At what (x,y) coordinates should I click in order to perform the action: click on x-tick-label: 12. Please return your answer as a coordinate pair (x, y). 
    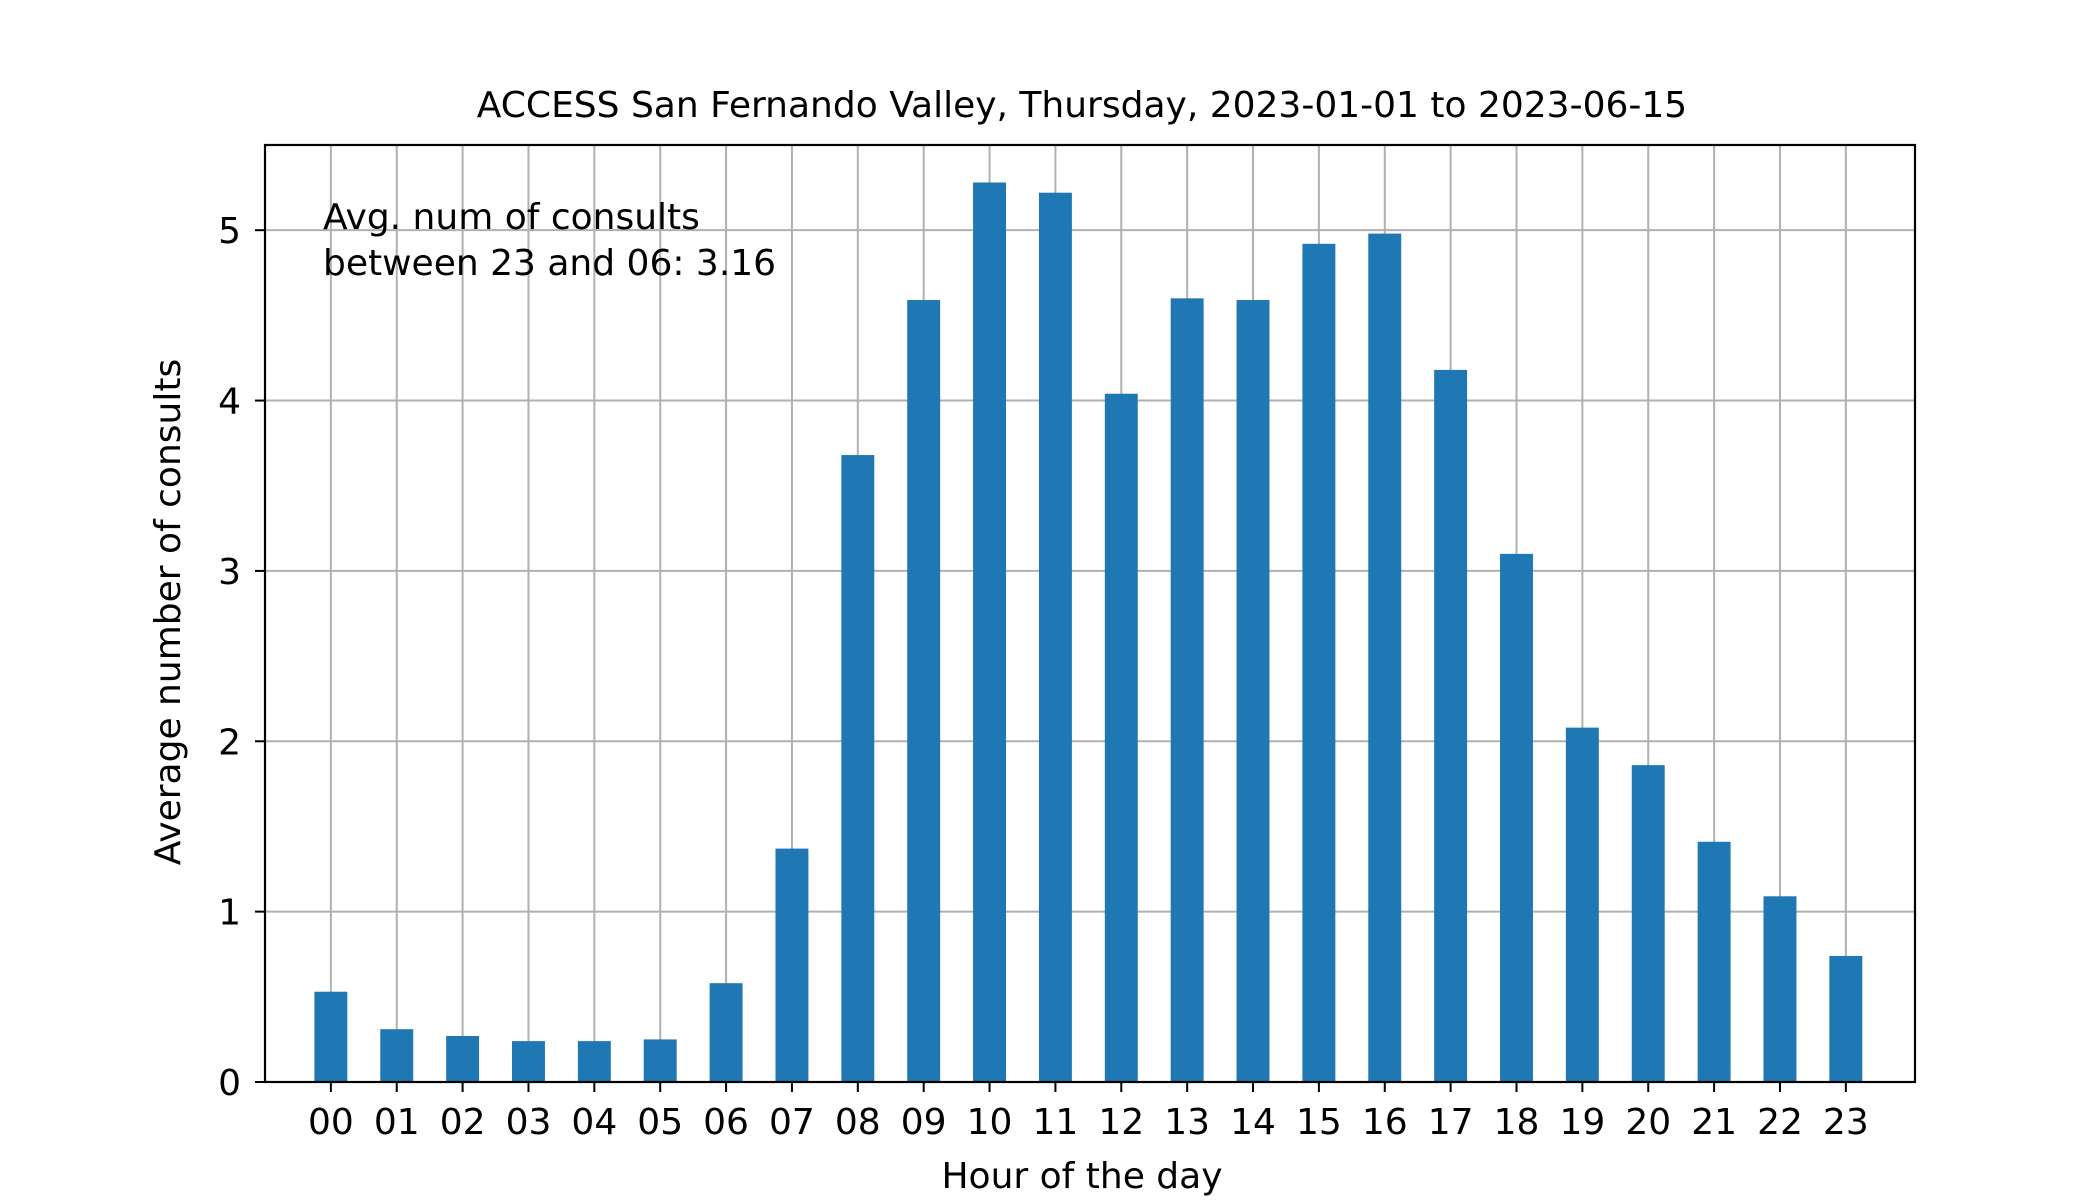
    Looking at the image, I should click on (1121, 1122).